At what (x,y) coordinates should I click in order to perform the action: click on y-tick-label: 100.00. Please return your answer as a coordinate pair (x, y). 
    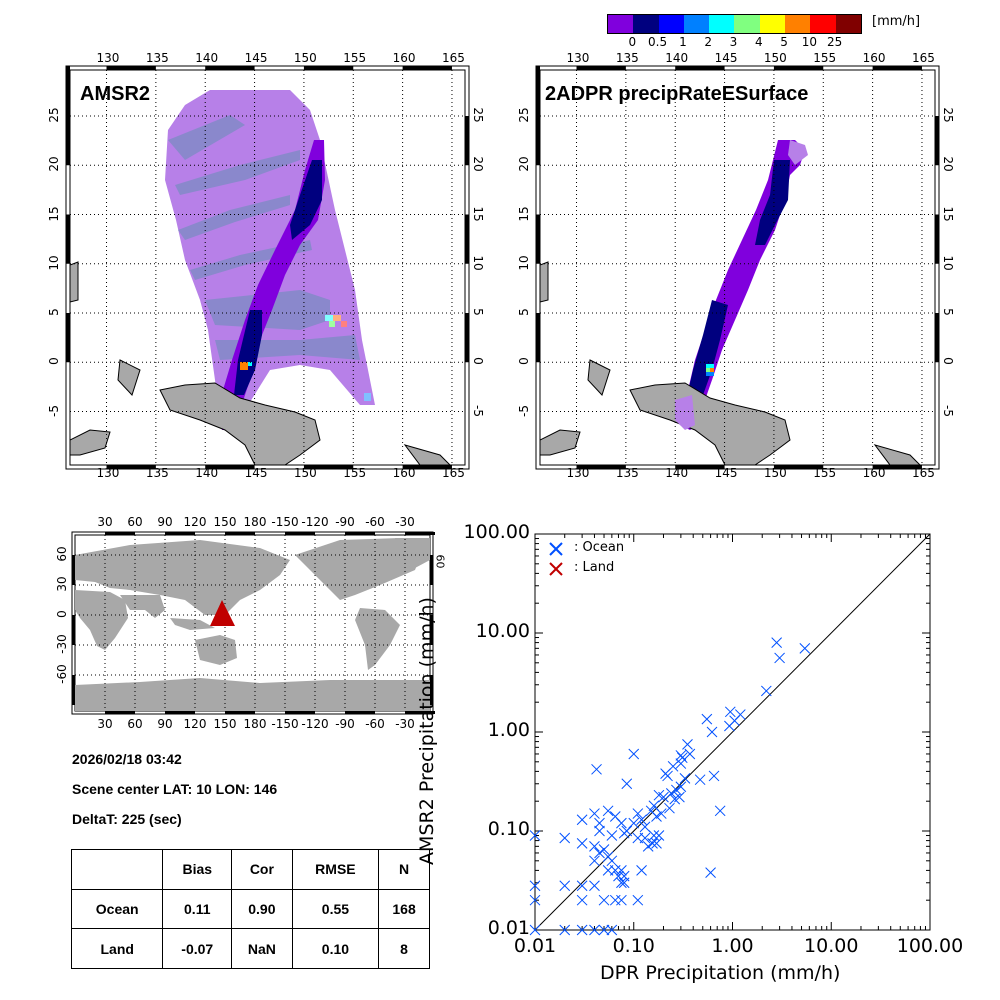
    Looking at the image, I should click on (496, 532).